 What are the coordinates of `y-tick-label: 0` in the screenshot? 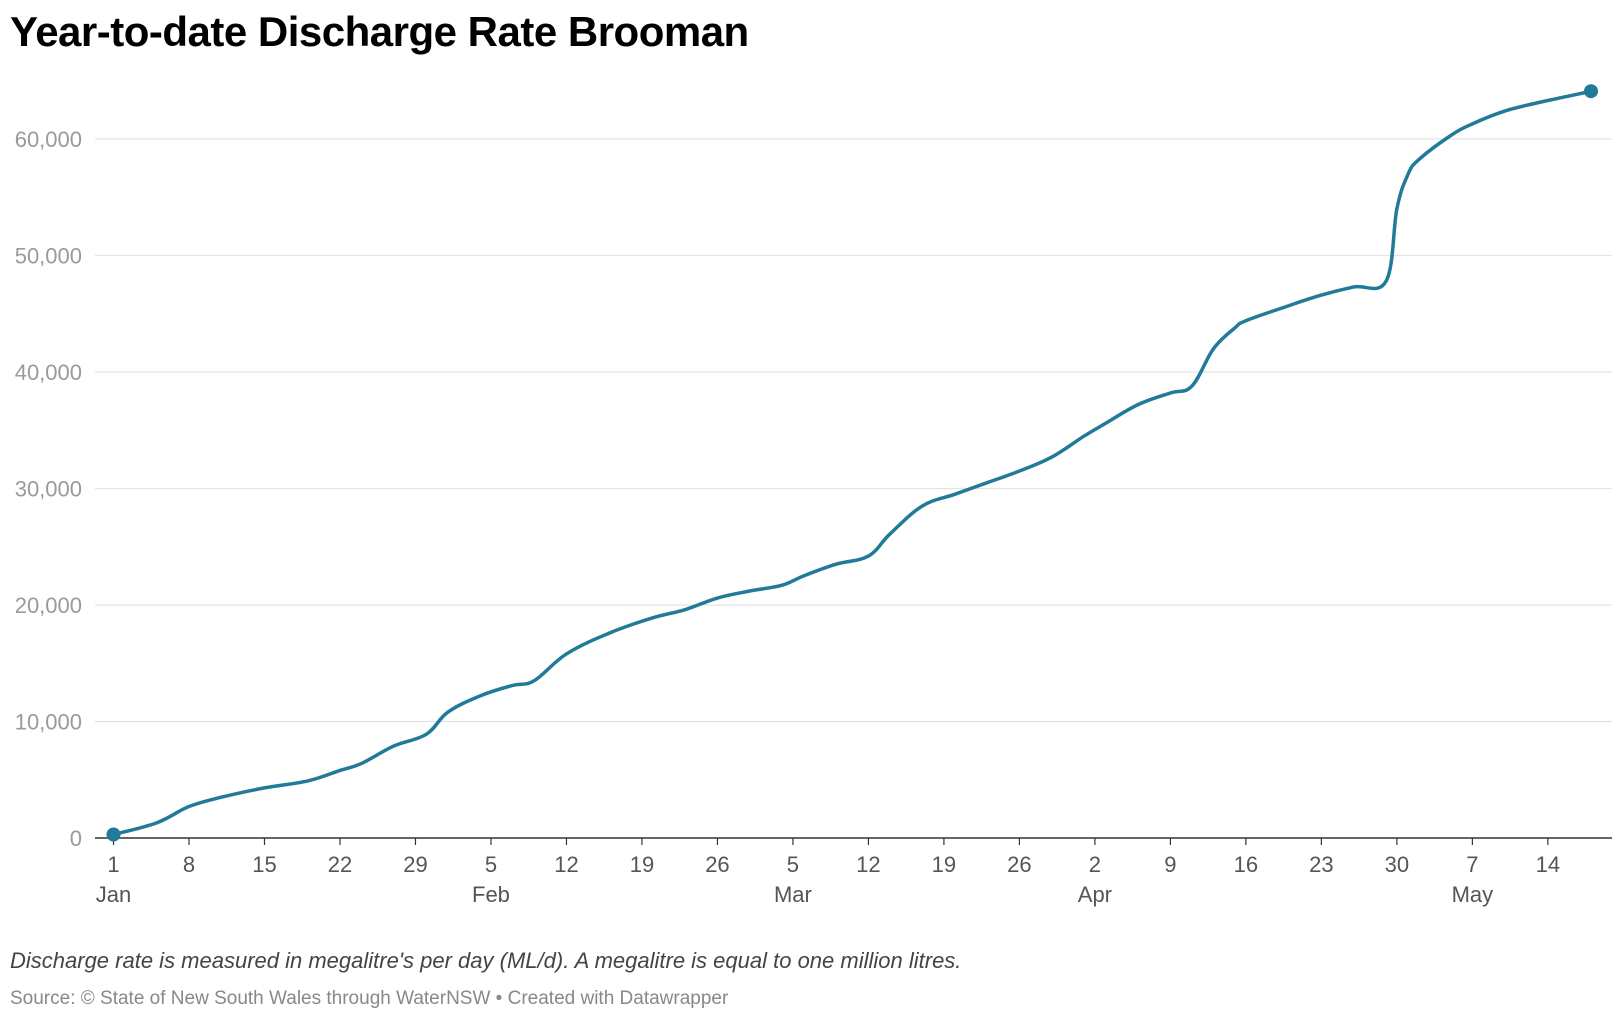 It's located at (76, 838).